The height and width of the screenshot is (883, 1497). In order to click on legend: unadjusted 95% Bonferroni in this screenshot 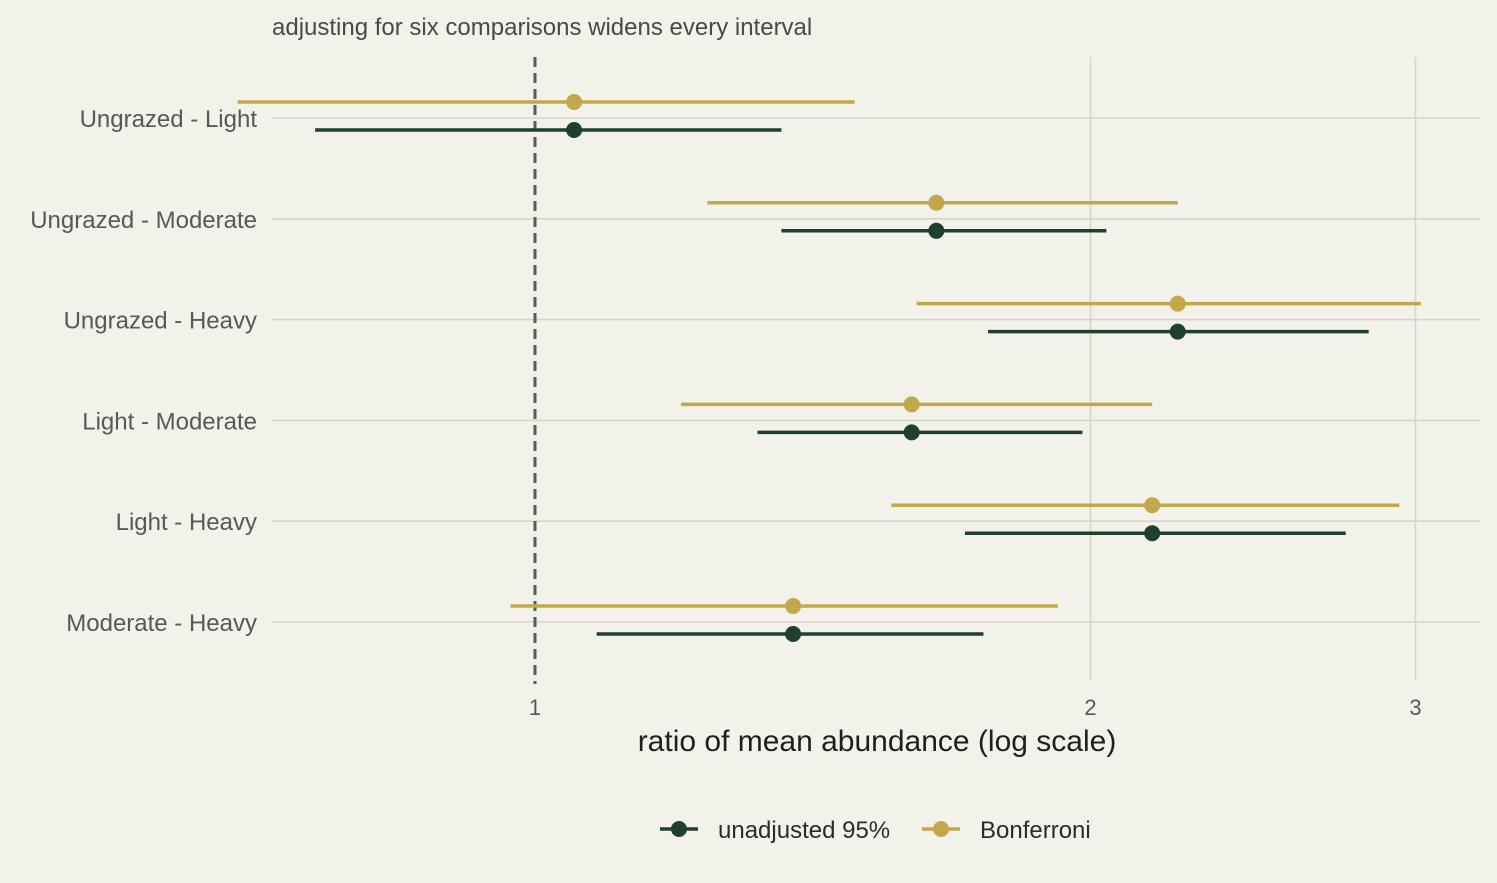, I will do `click(875, 830)`.